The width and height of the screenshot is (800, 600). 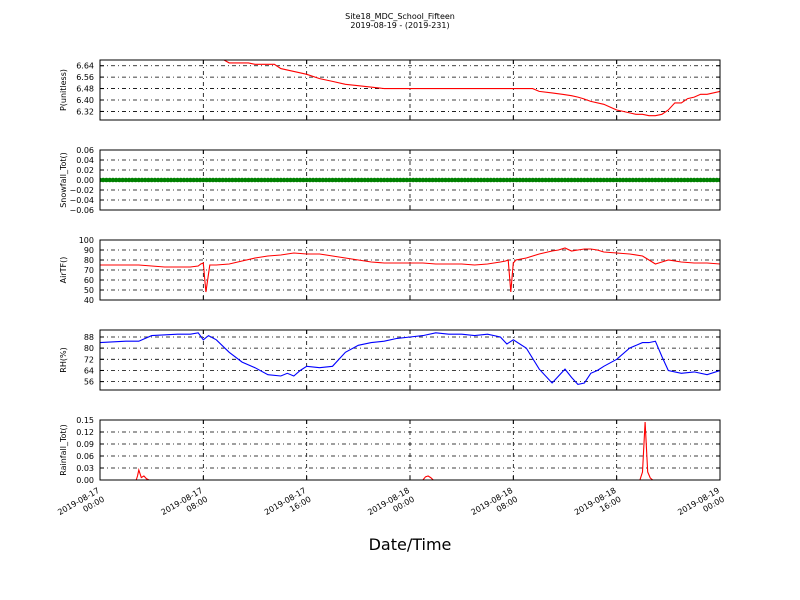 I want to click on air-series-line, so click(x=410, y=270).